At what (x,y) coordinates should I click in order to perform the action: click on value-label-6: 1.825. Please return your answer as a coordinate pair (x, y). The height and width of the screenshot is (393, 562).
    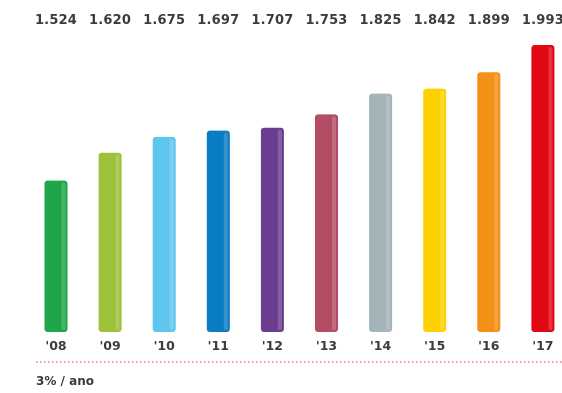
    Looking at the image, I should click on (381, 20).